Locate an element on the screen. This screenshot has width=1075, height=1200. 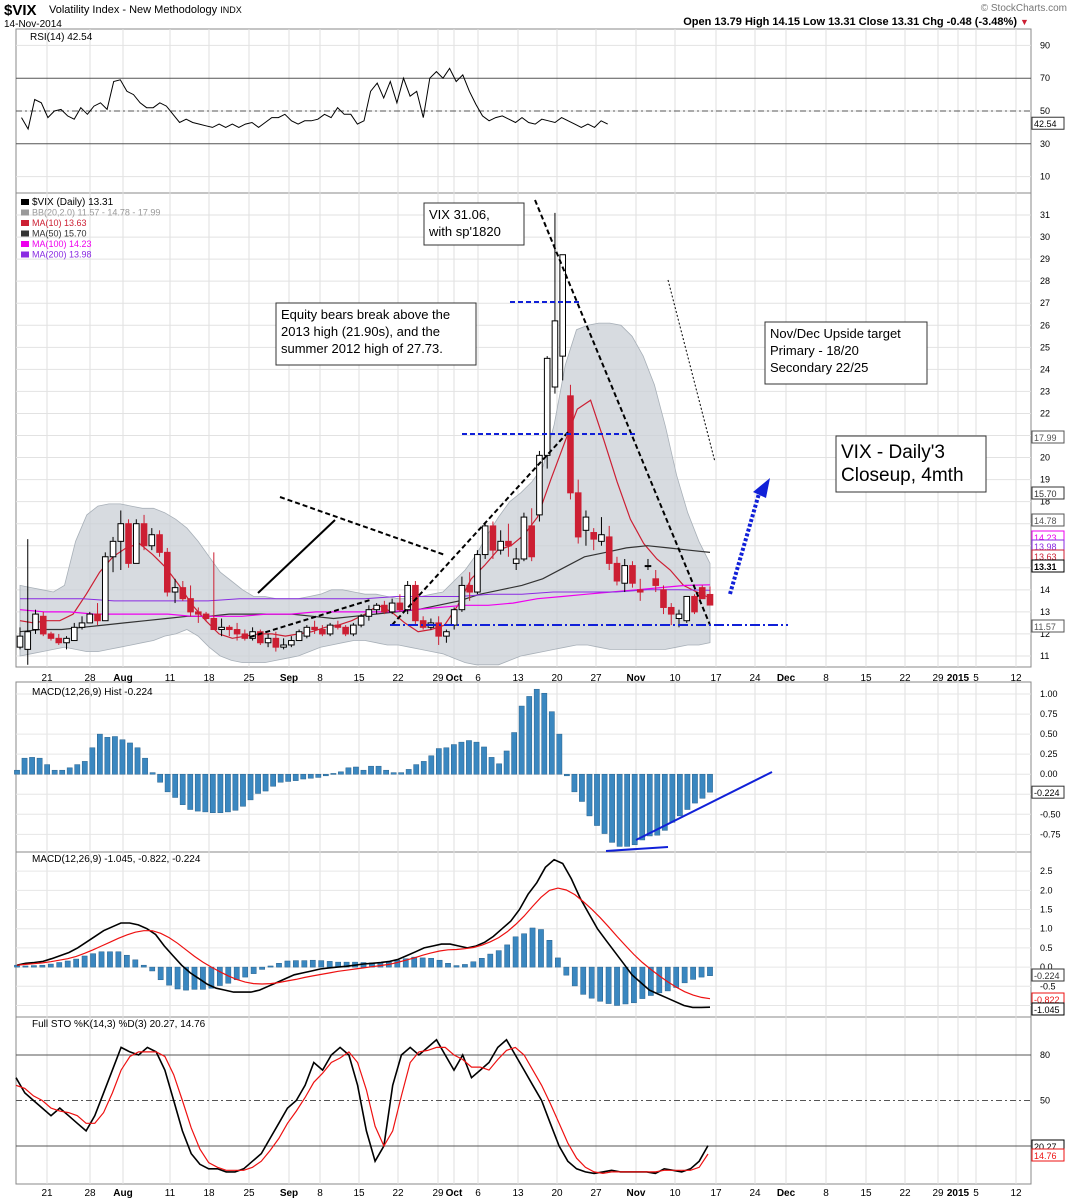
annotation-upside-target-box is located at coordinates (846, 353).